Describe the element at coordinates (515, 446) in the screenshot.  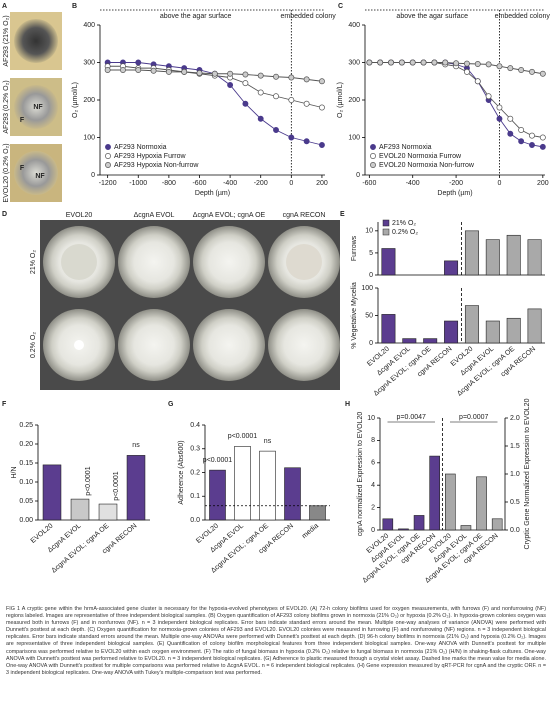
I see `y-tick-label: 1.5` at that location.